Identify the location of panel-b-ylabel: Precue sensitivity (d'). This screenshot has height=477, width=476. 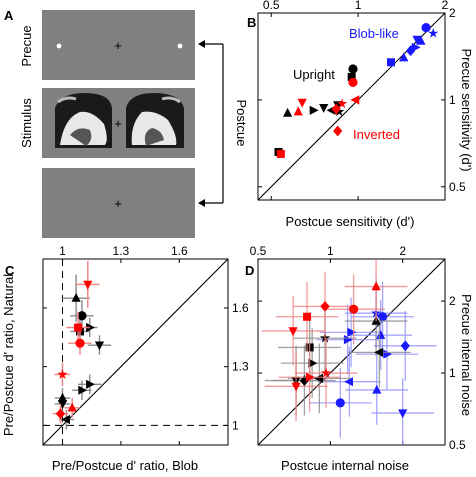
(466, 109).